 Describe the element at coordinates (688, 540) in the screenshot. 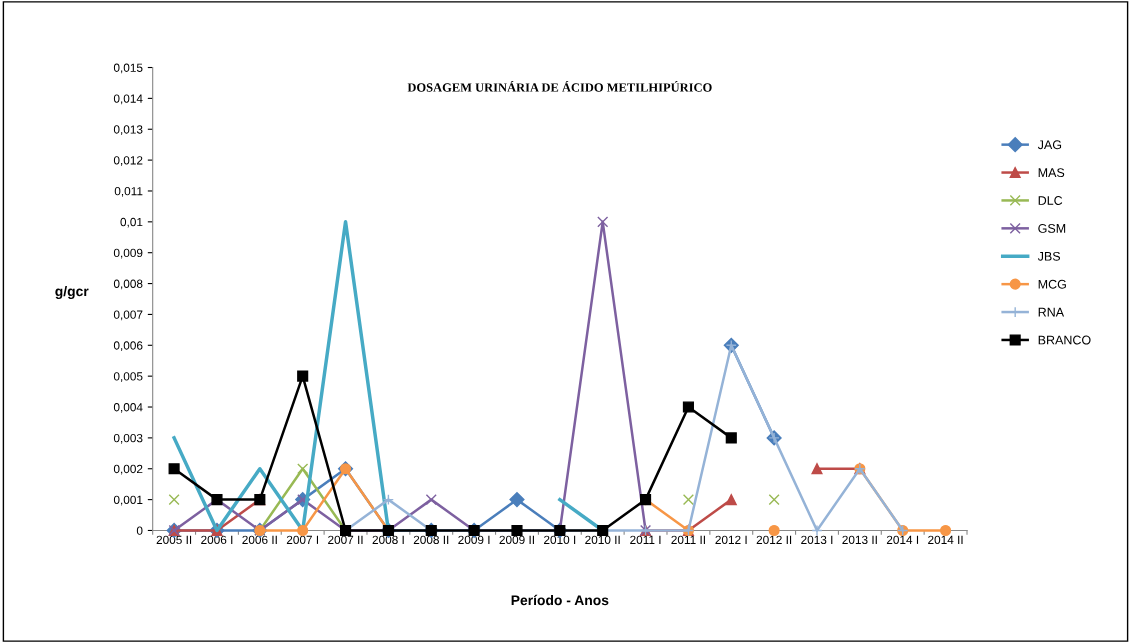

I see `x-tick-label: 2011 II` at that location.